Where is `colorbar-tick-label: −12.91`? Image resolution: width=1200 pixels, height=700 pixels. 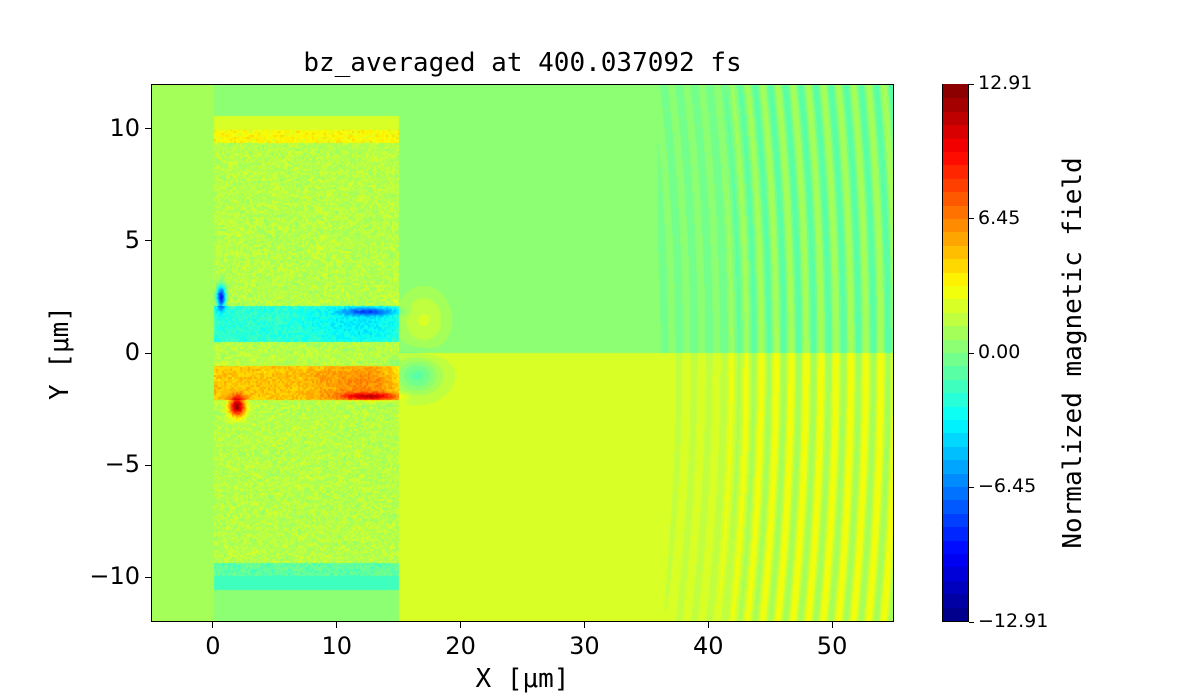
colorbar-tick-label: −12.91 is located at coordinates (1013, 621).